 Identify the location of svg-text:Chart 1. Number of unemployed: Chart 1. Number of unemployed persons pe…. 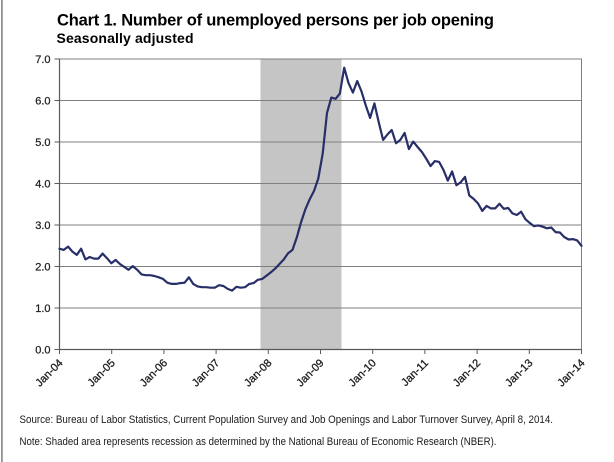
(275, 21).